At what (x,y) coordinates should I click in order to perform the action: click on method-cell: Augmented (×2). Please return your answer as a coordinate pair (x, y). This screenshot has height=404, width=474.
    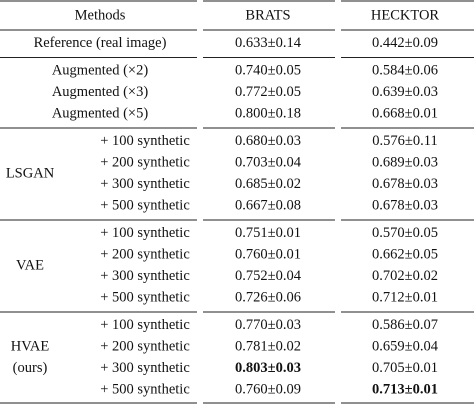
    Looking at the image, I should click on (100, 71).